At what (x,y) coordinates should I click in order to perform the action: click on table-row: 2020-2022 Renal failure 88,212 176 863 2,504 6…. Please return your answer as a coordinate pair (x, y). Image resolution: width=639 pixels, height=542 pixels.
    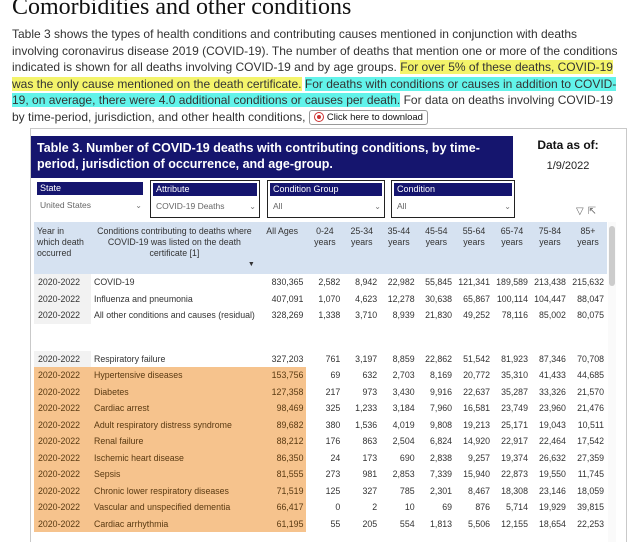
    Looking at the image, I should click on (320, 441).